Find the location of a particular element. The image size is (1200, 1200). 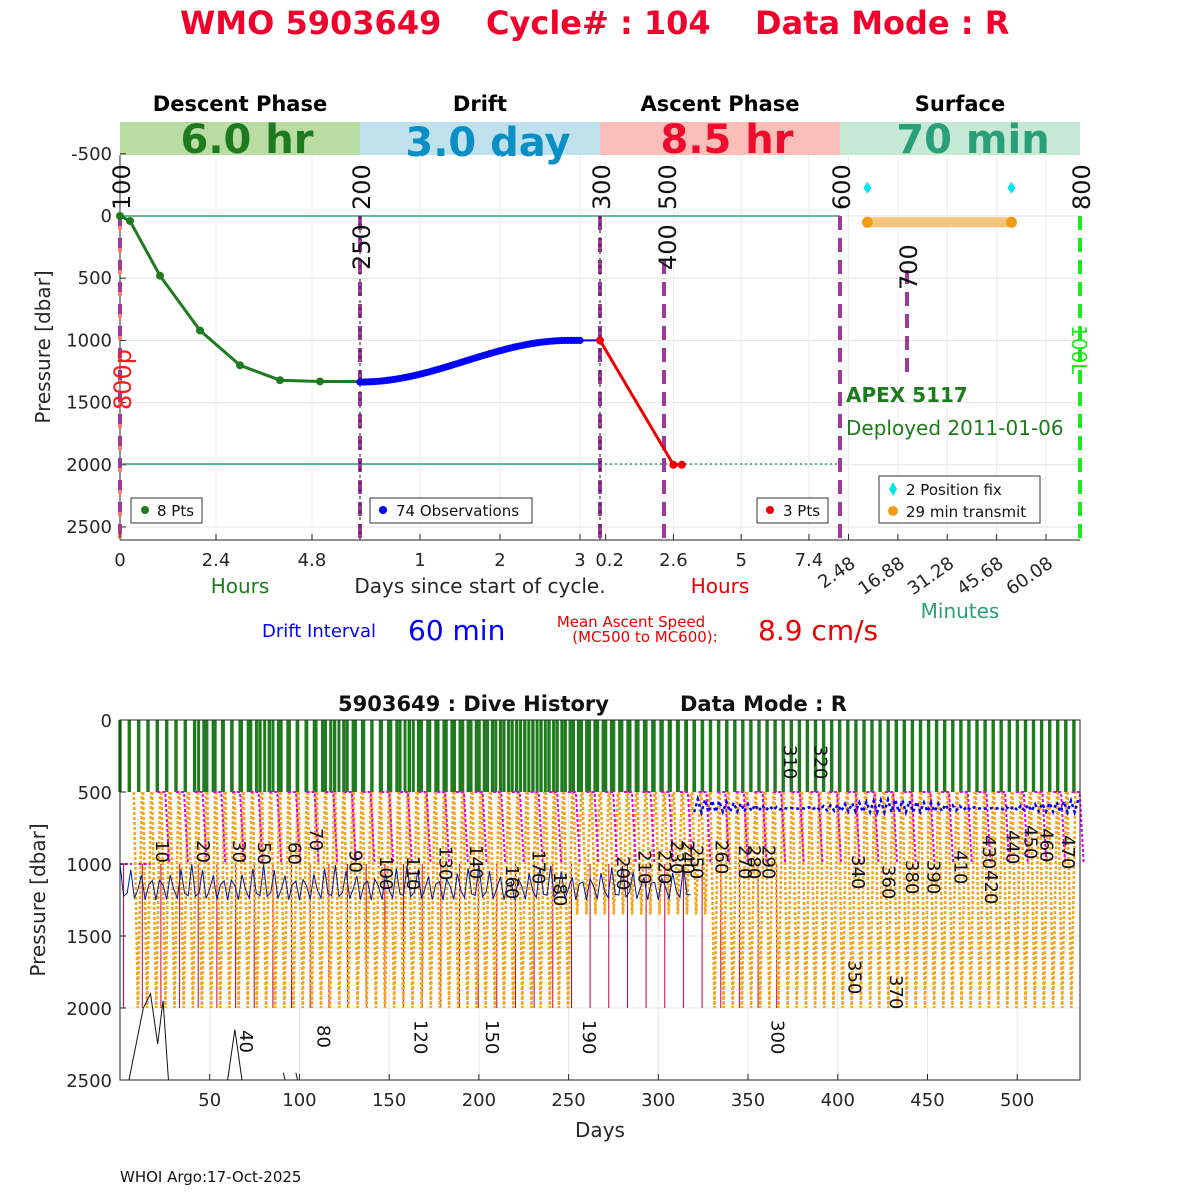

mc-label-100: 100 is located at coordinates (122, 187).